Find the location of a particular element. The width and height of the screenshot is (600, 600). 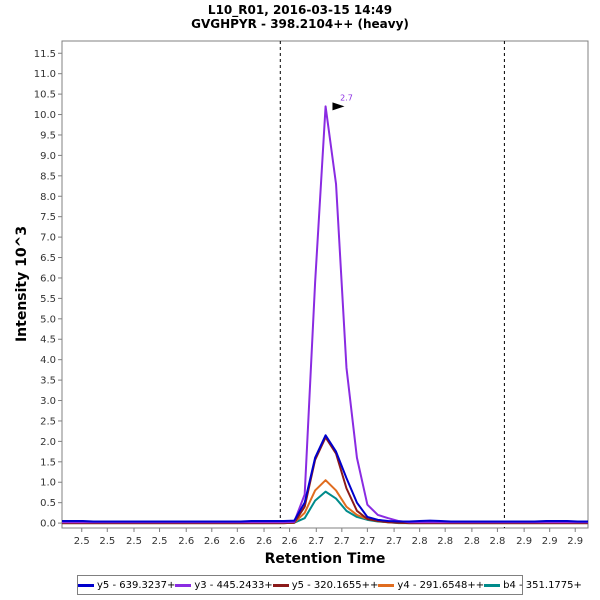

y-tick-label: 5.5 is located at coordinates (48, 299).